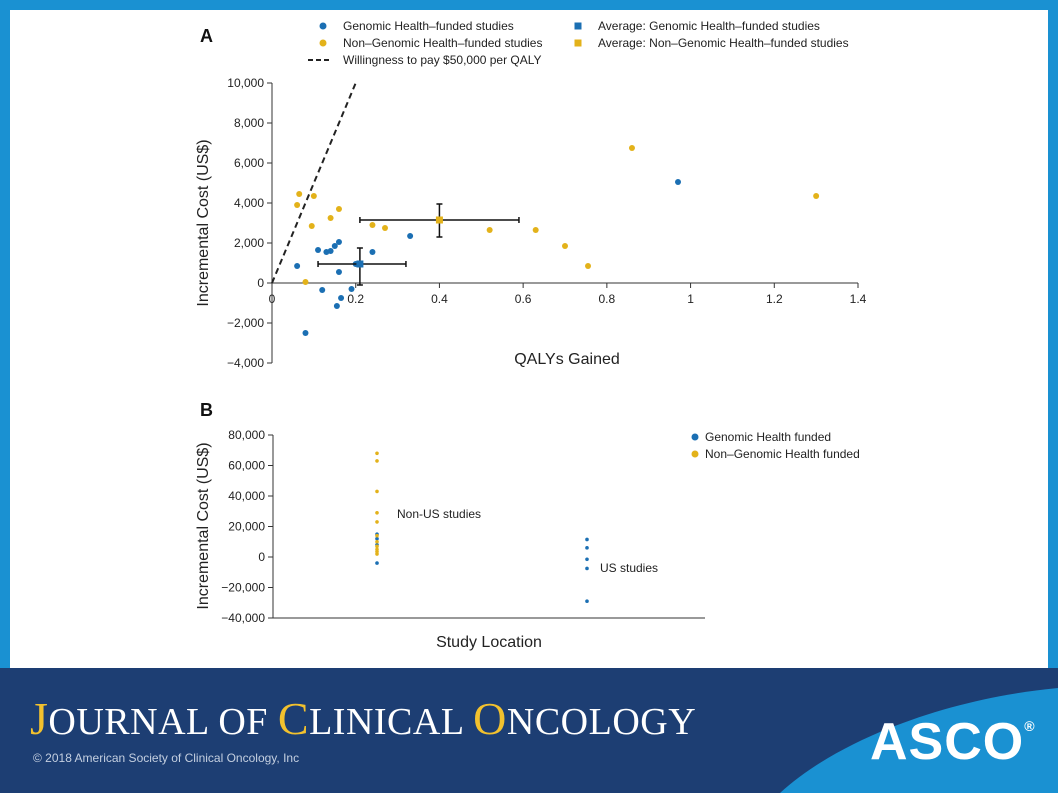  I want to click on y-tick-label-b: 80,000, so click(246, 435).